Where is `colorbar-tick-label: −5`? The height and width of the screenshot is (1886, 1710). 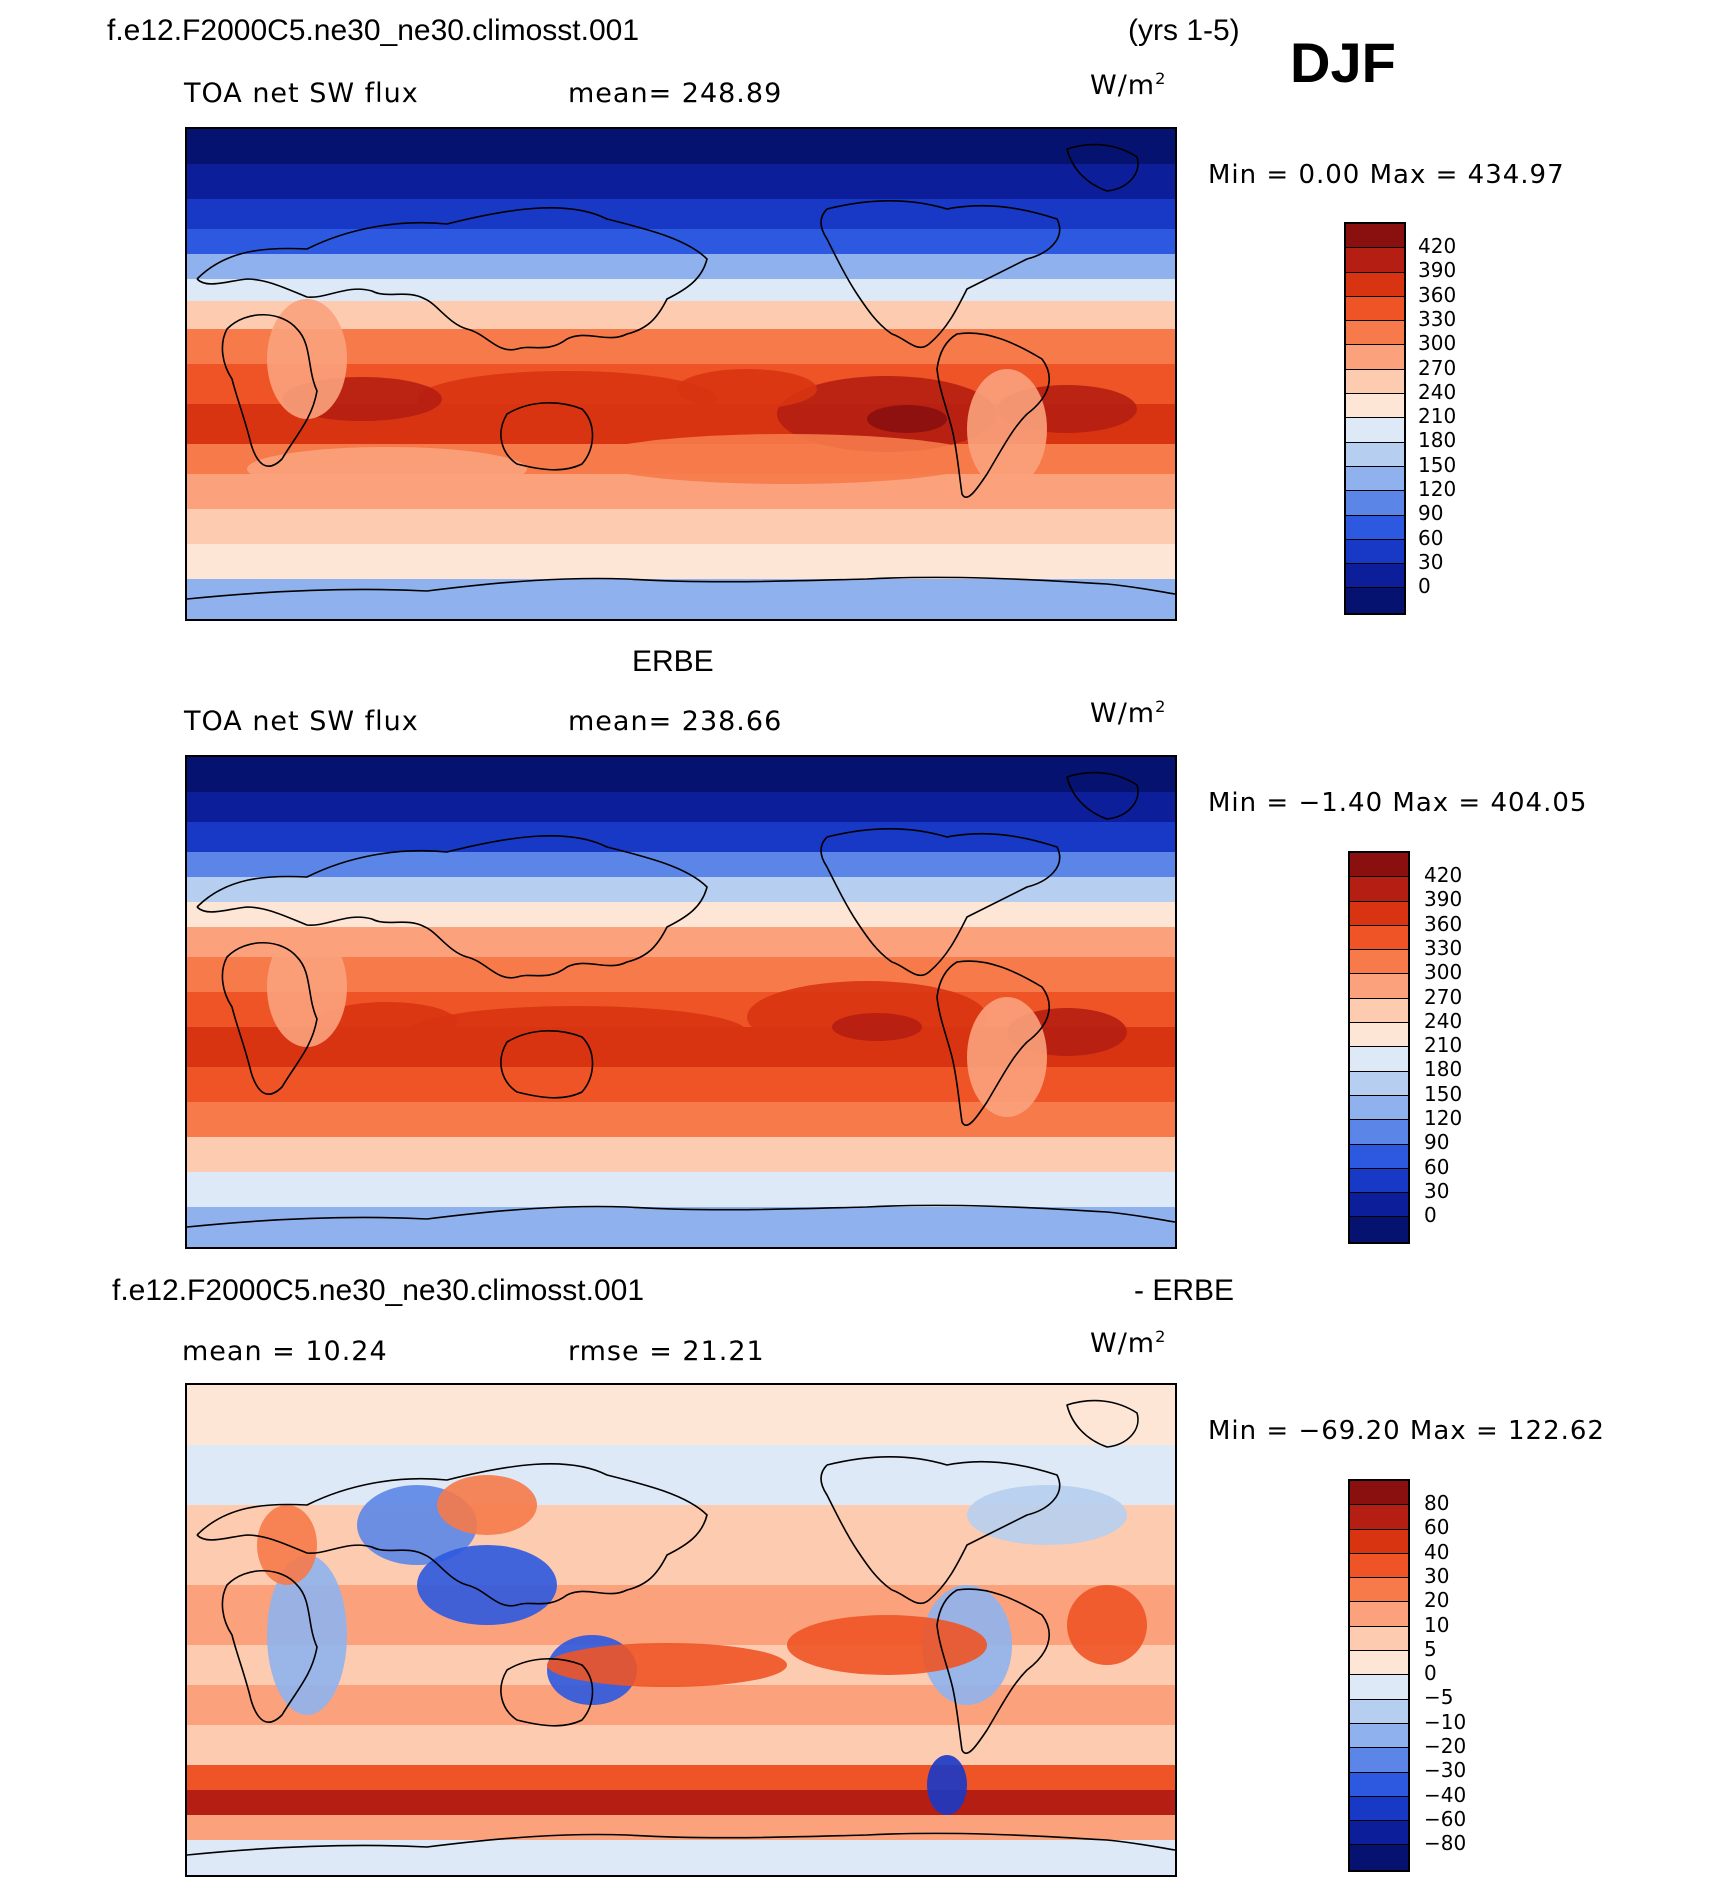
colorbar-tick-label: −5 is located at coordinates (1439, 1697).